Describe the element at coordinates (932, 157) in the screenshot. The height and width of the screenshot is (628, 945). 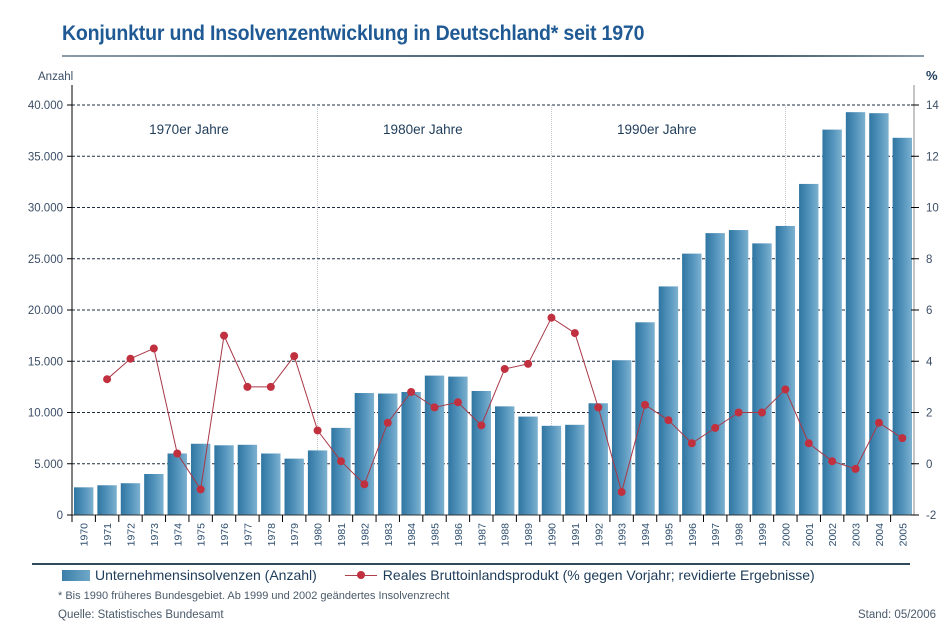
I see `y2-tick-label: 12` at that location.